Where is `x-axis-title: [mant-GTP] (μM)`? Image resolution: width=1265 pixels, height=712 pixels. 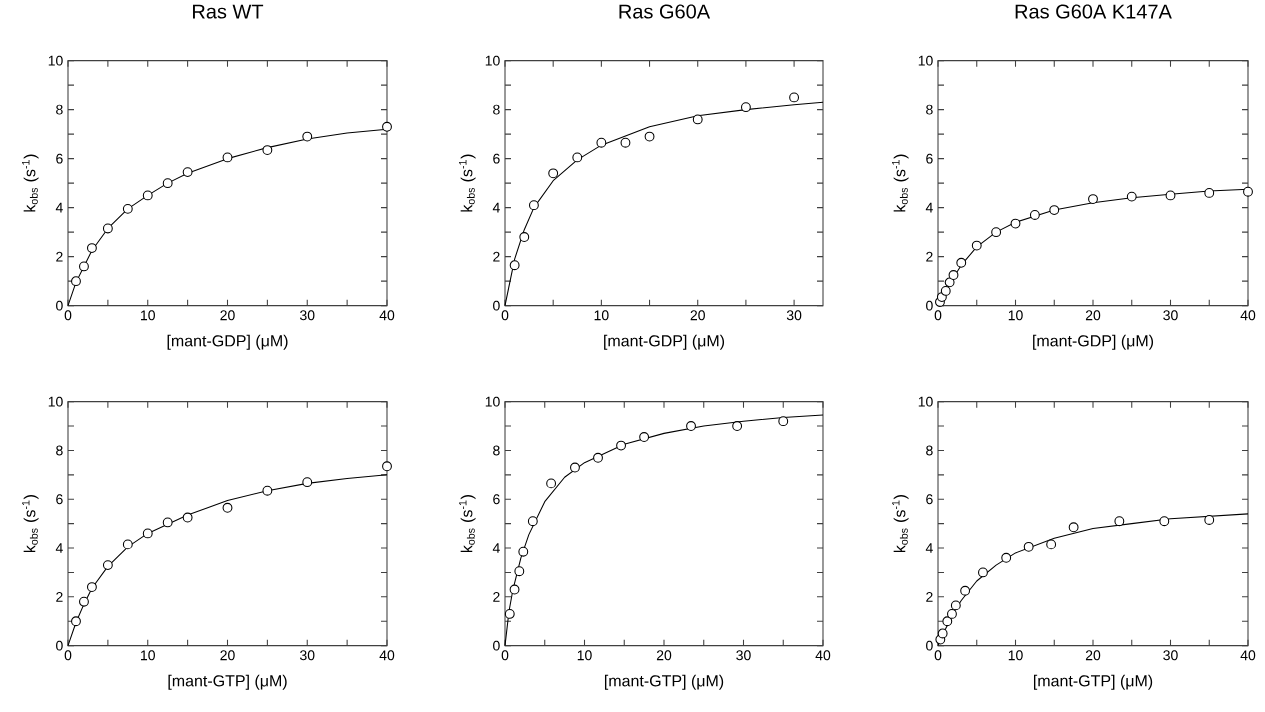
x-axis-title: [mant-GTP] (μM) is located at coordinates (227, 682).